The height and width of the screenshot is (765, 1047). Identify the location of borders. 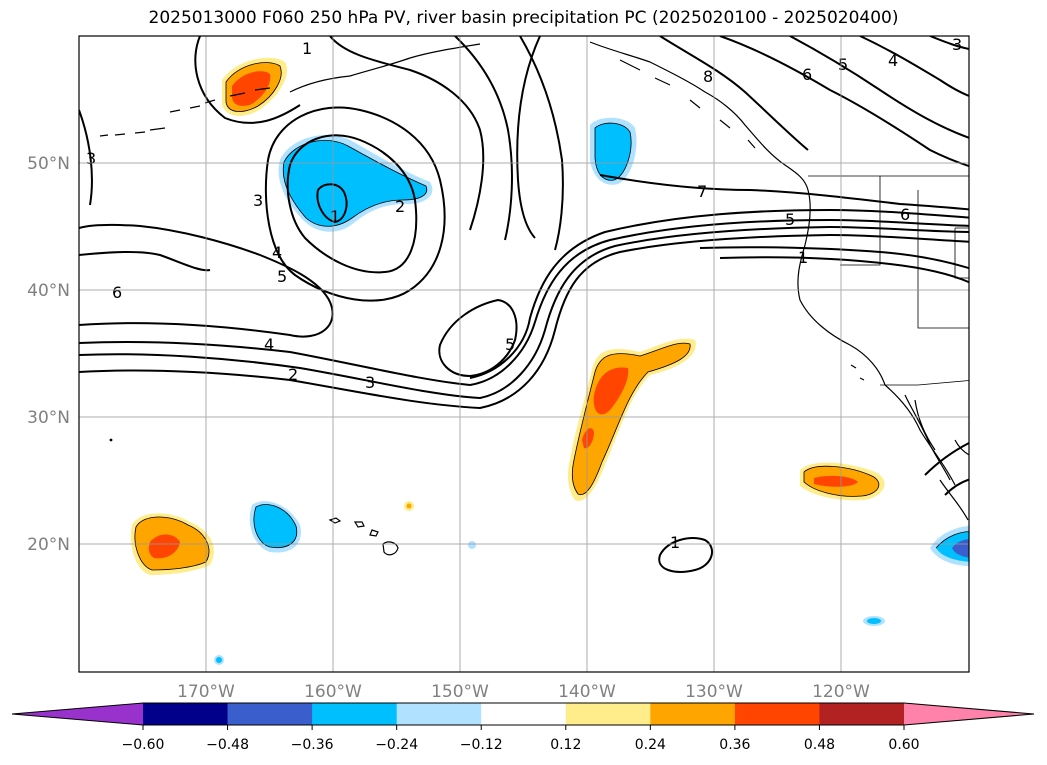
(888, 280).